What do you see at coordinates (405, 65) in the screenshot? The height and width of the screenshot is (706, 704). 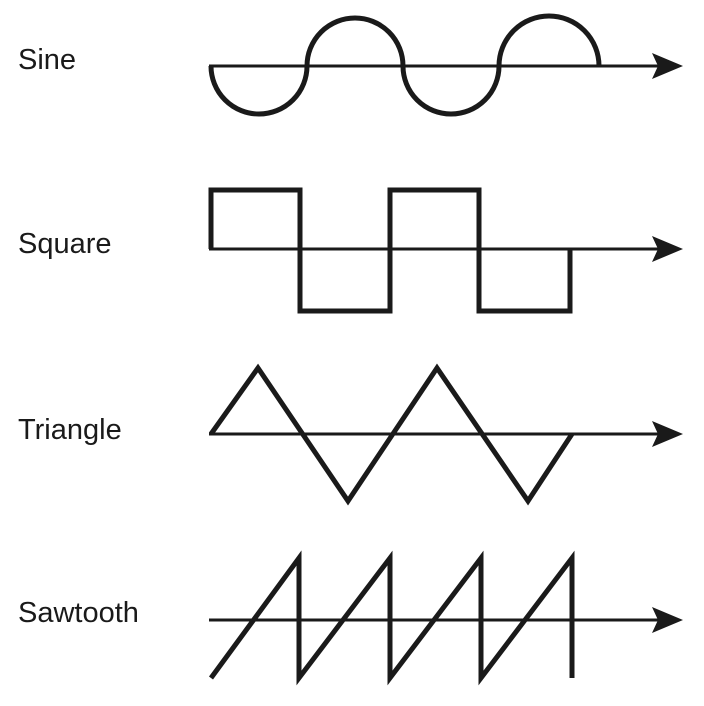 I see `sine-wave` at bounding box center [405, 65].